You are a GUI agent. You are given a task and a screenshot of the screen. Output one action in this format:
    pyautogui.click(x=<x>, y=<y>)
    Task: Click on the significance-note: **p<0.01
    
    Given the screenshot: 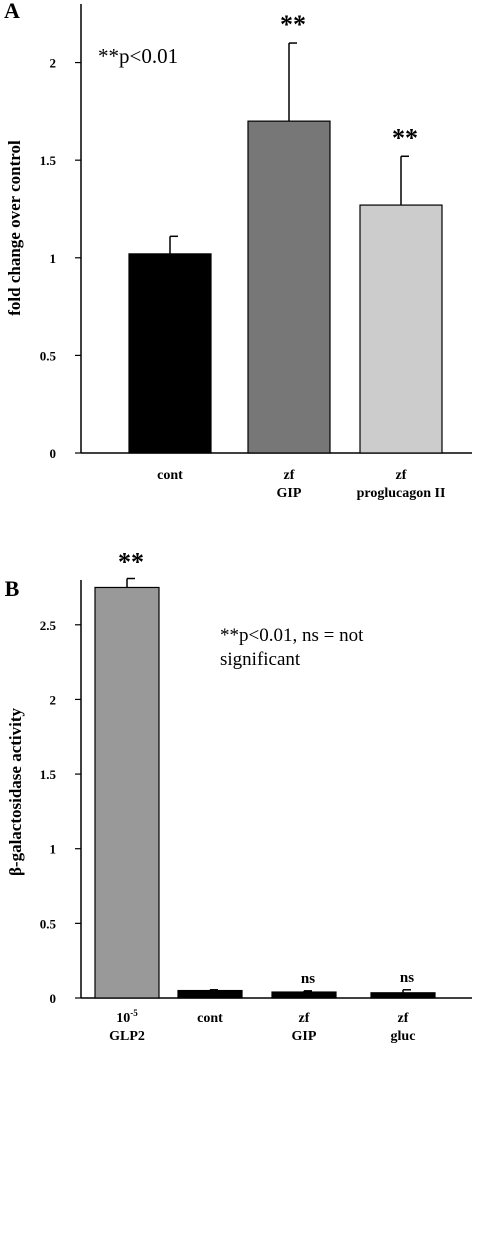 What is the action you would take?
    pyautogui.click(x=138, y=56)
    